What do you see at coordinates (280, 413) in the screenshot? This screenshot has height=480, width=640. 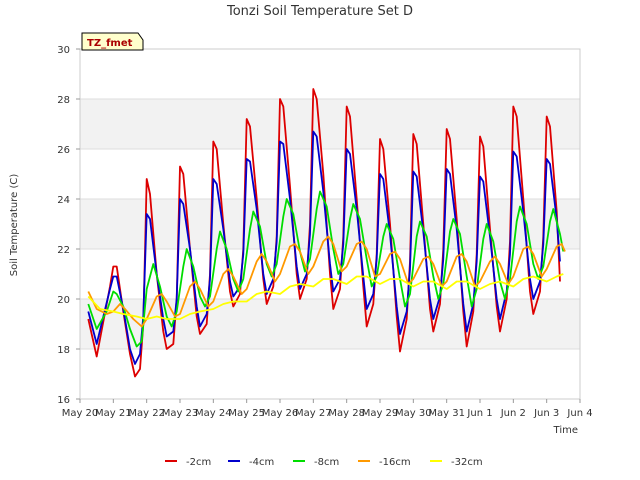 I see `x-tick-label: May 26` at bounding box center [280, 413].